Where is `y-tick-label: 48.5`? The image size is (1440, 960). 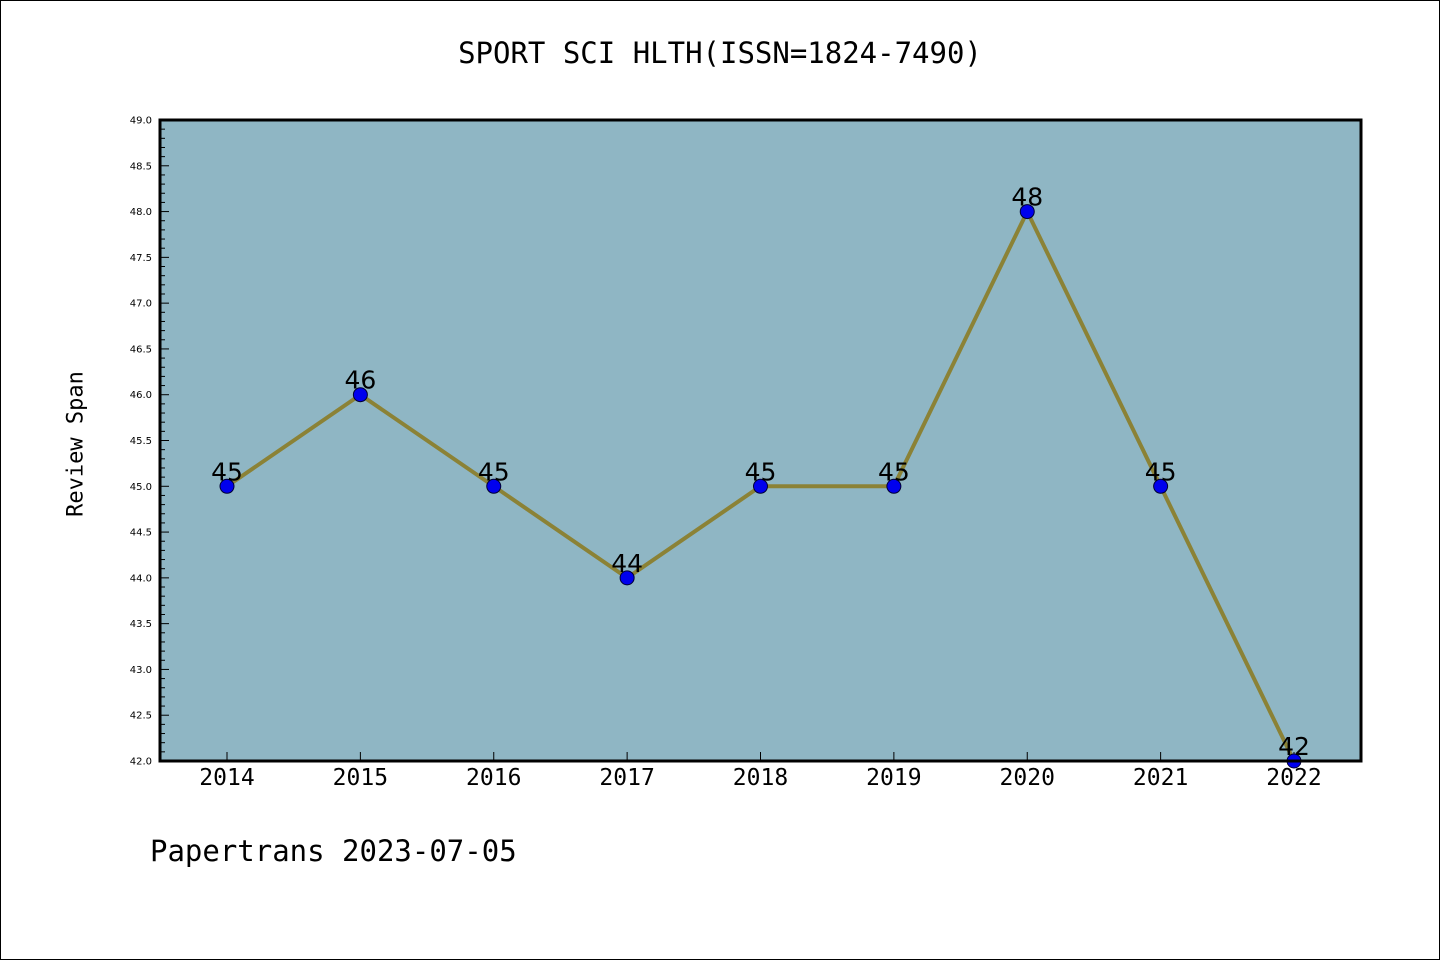 y-tick-label: 48.5 is located at coordinates (141, 166).